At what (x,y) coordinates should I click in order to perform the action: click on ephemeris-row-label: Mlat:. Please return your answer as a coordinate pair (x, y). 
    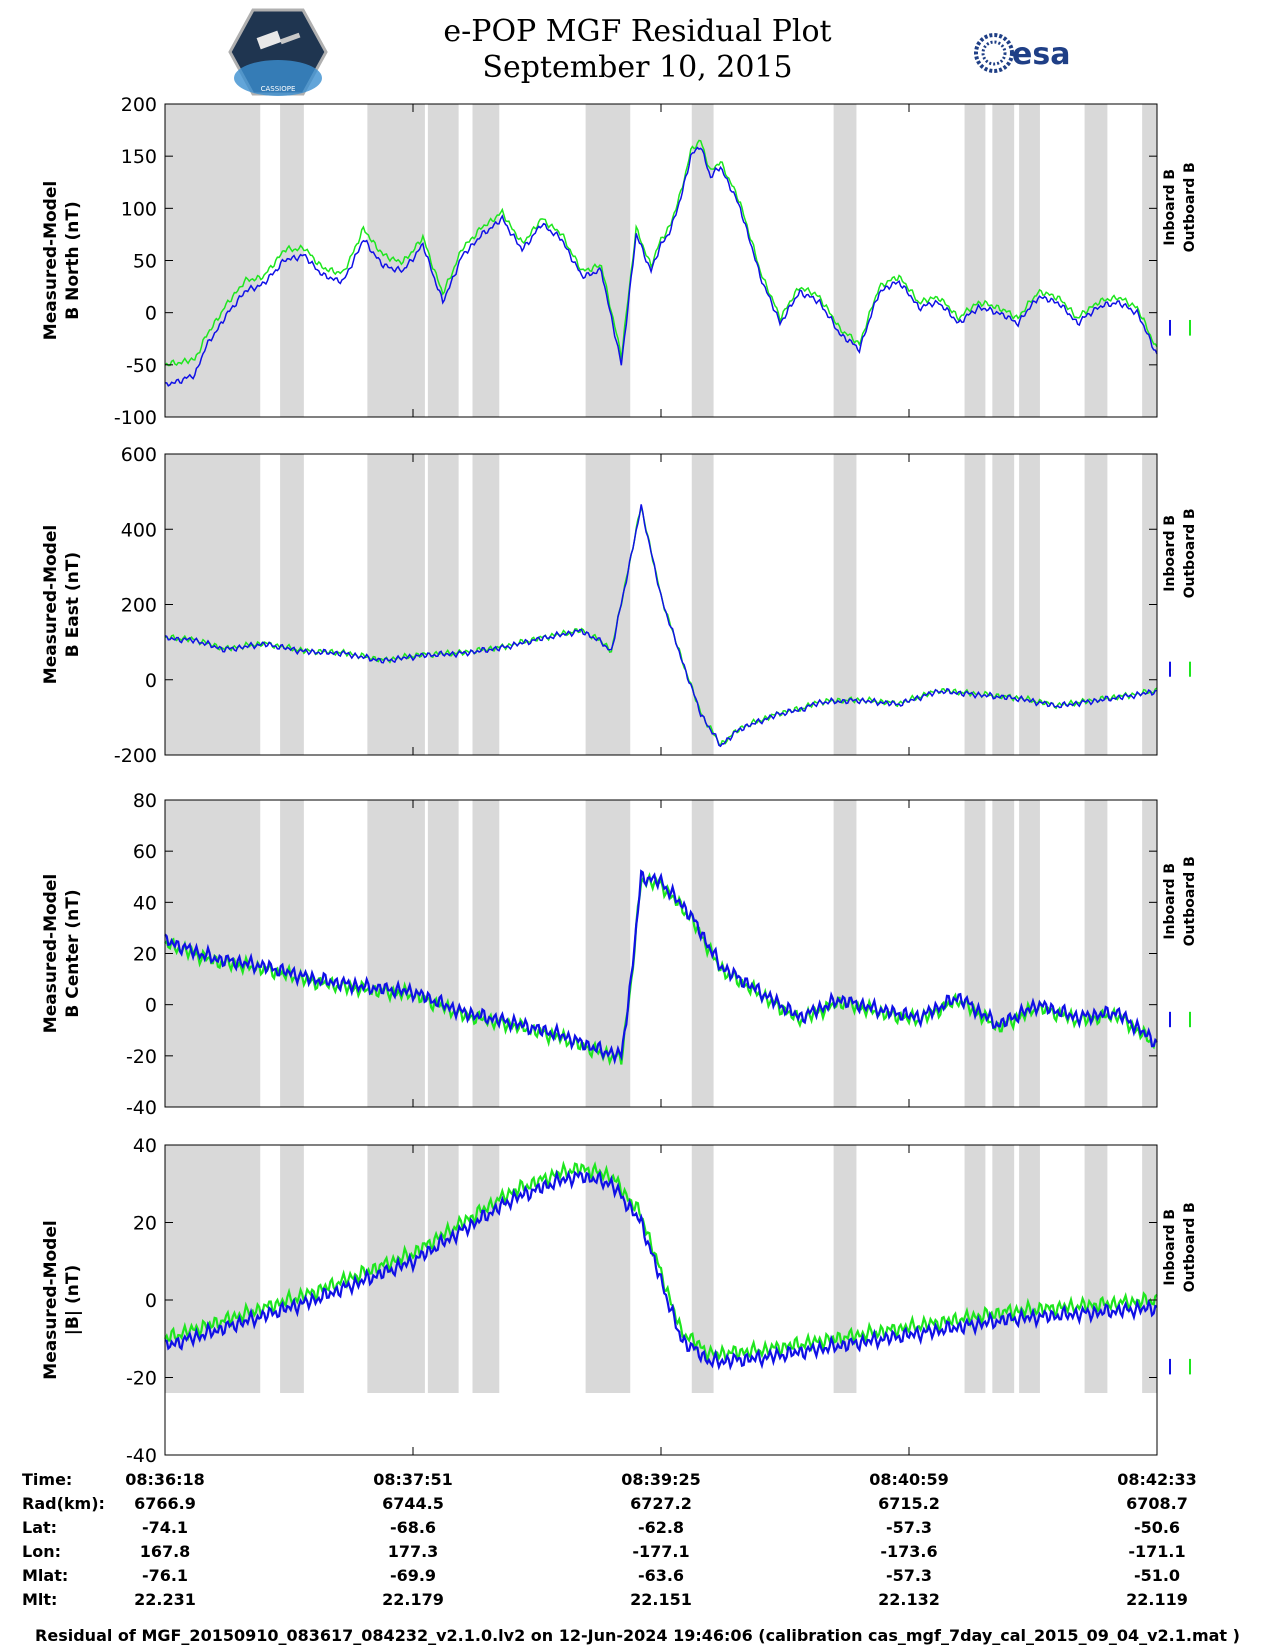
    Looking at the image, I should click on (45, 1575).